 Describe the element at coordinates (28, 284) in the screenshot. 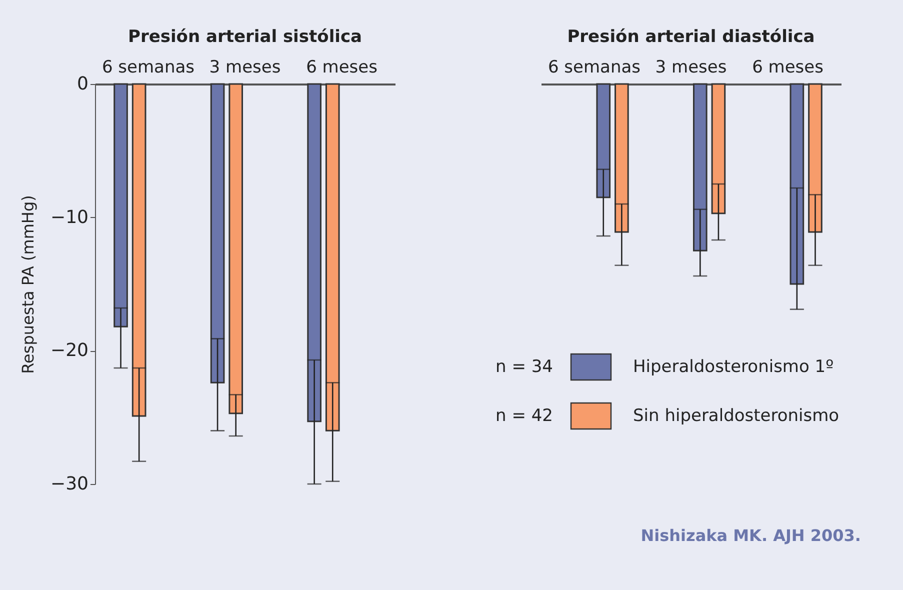

I see `y-axis-title: Respuesta PA (mmHg)` at that location.